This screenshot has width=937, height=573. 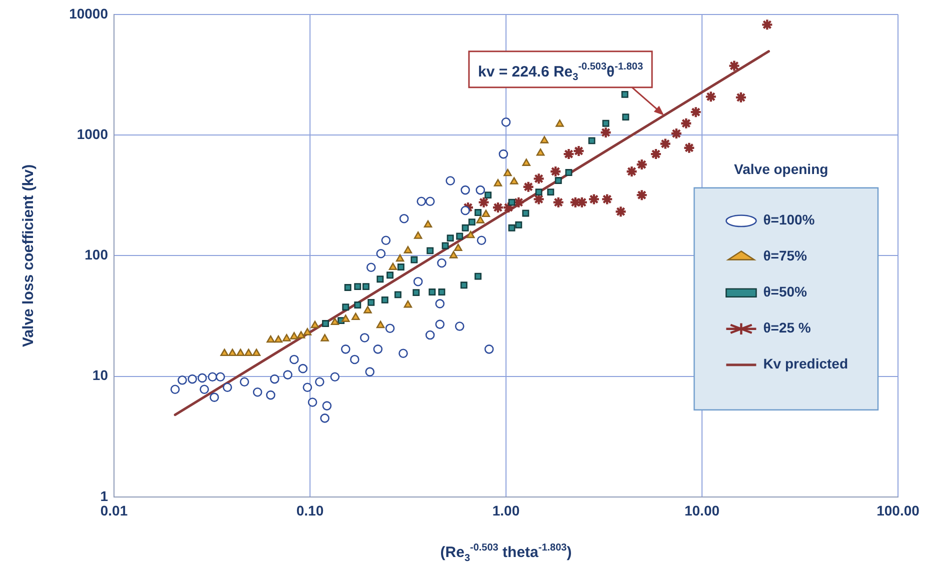 I want to click on x-tick-label: 0.01, so click(x=114, y=510).